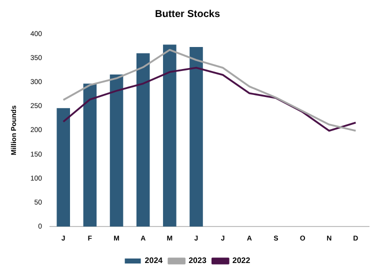 This screenshot has height=277, width=383. I want to click on chart-title: Butter Stocks, so click(187, 14).